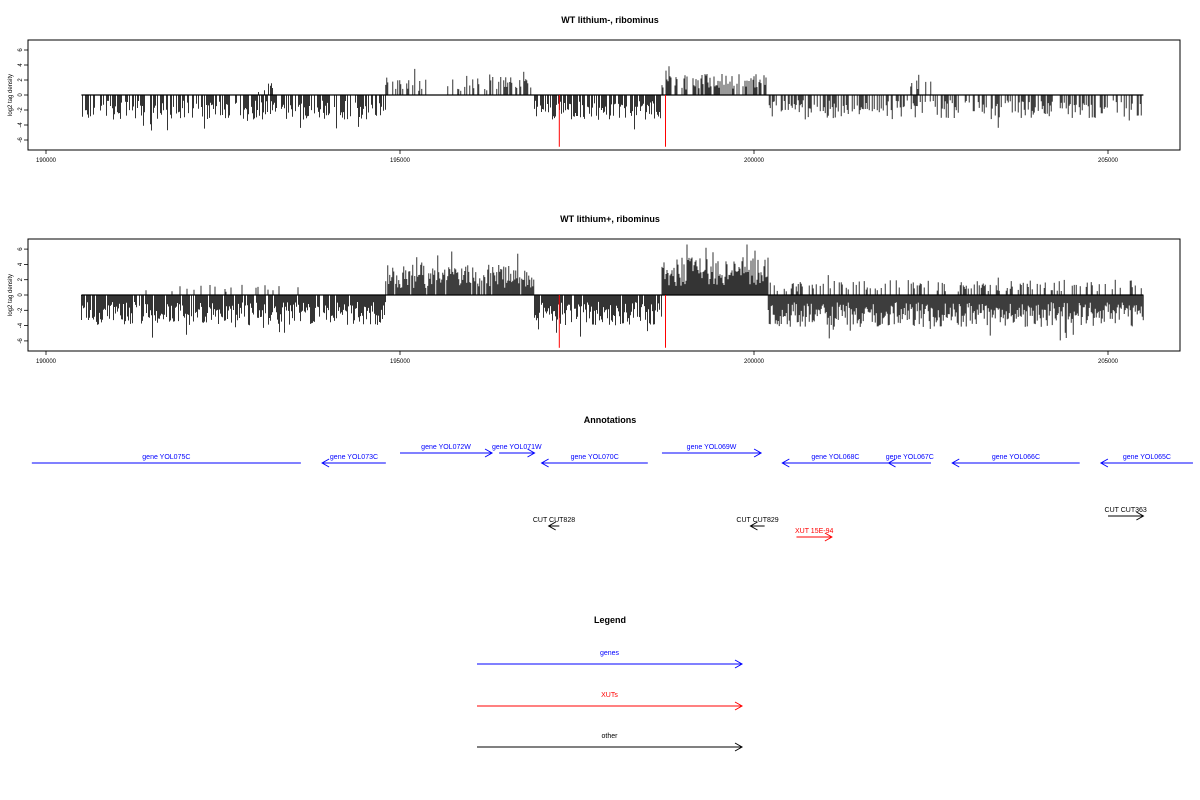 This screenshot has width=1200, height=800. I want to click on legend-item: other, so click(610, 742).